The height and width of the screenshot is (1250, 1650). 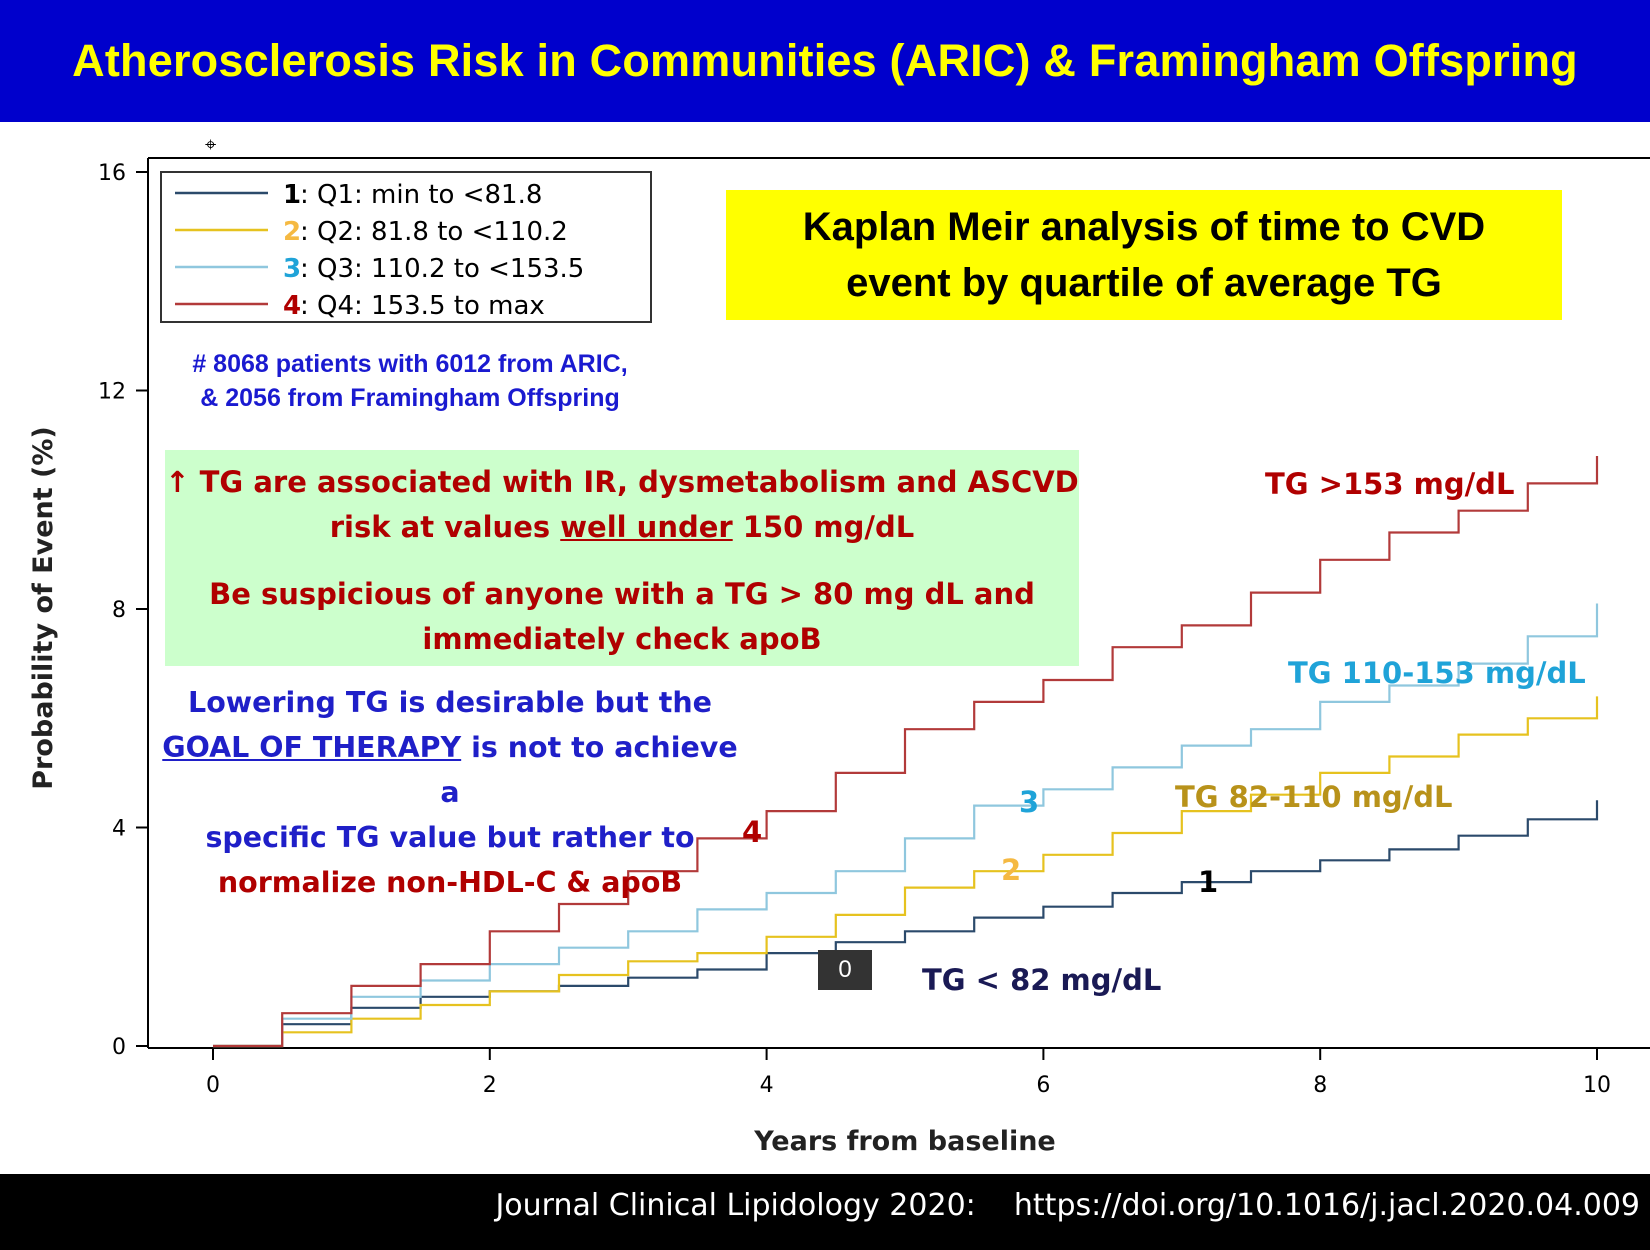 What do you see at coordinates (312, 747) in the screenshot?
I see `goal-of-therapy: GOAL OF THERAPY` at bounding box center [312, 747].